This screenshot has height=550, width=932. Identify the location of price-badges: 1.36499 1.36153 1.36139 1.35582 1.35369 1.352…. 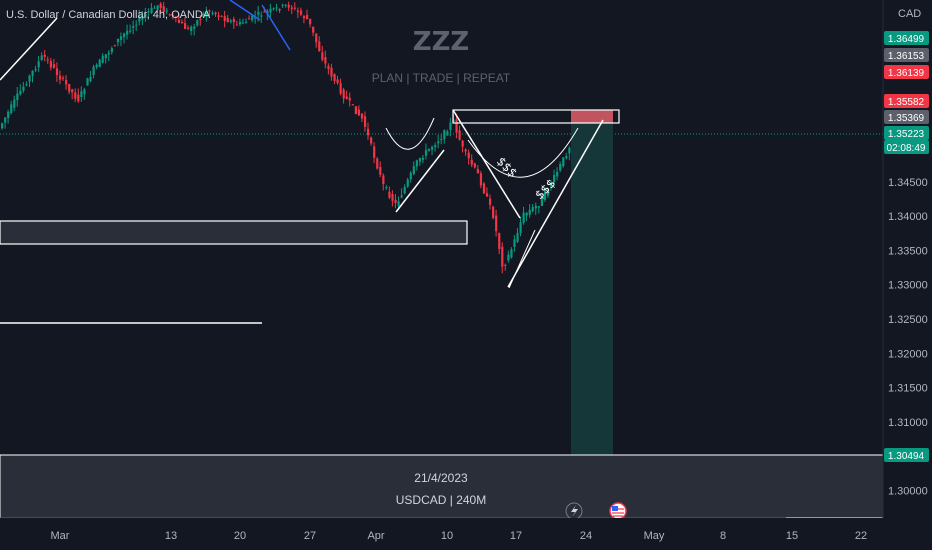
(906, 246).